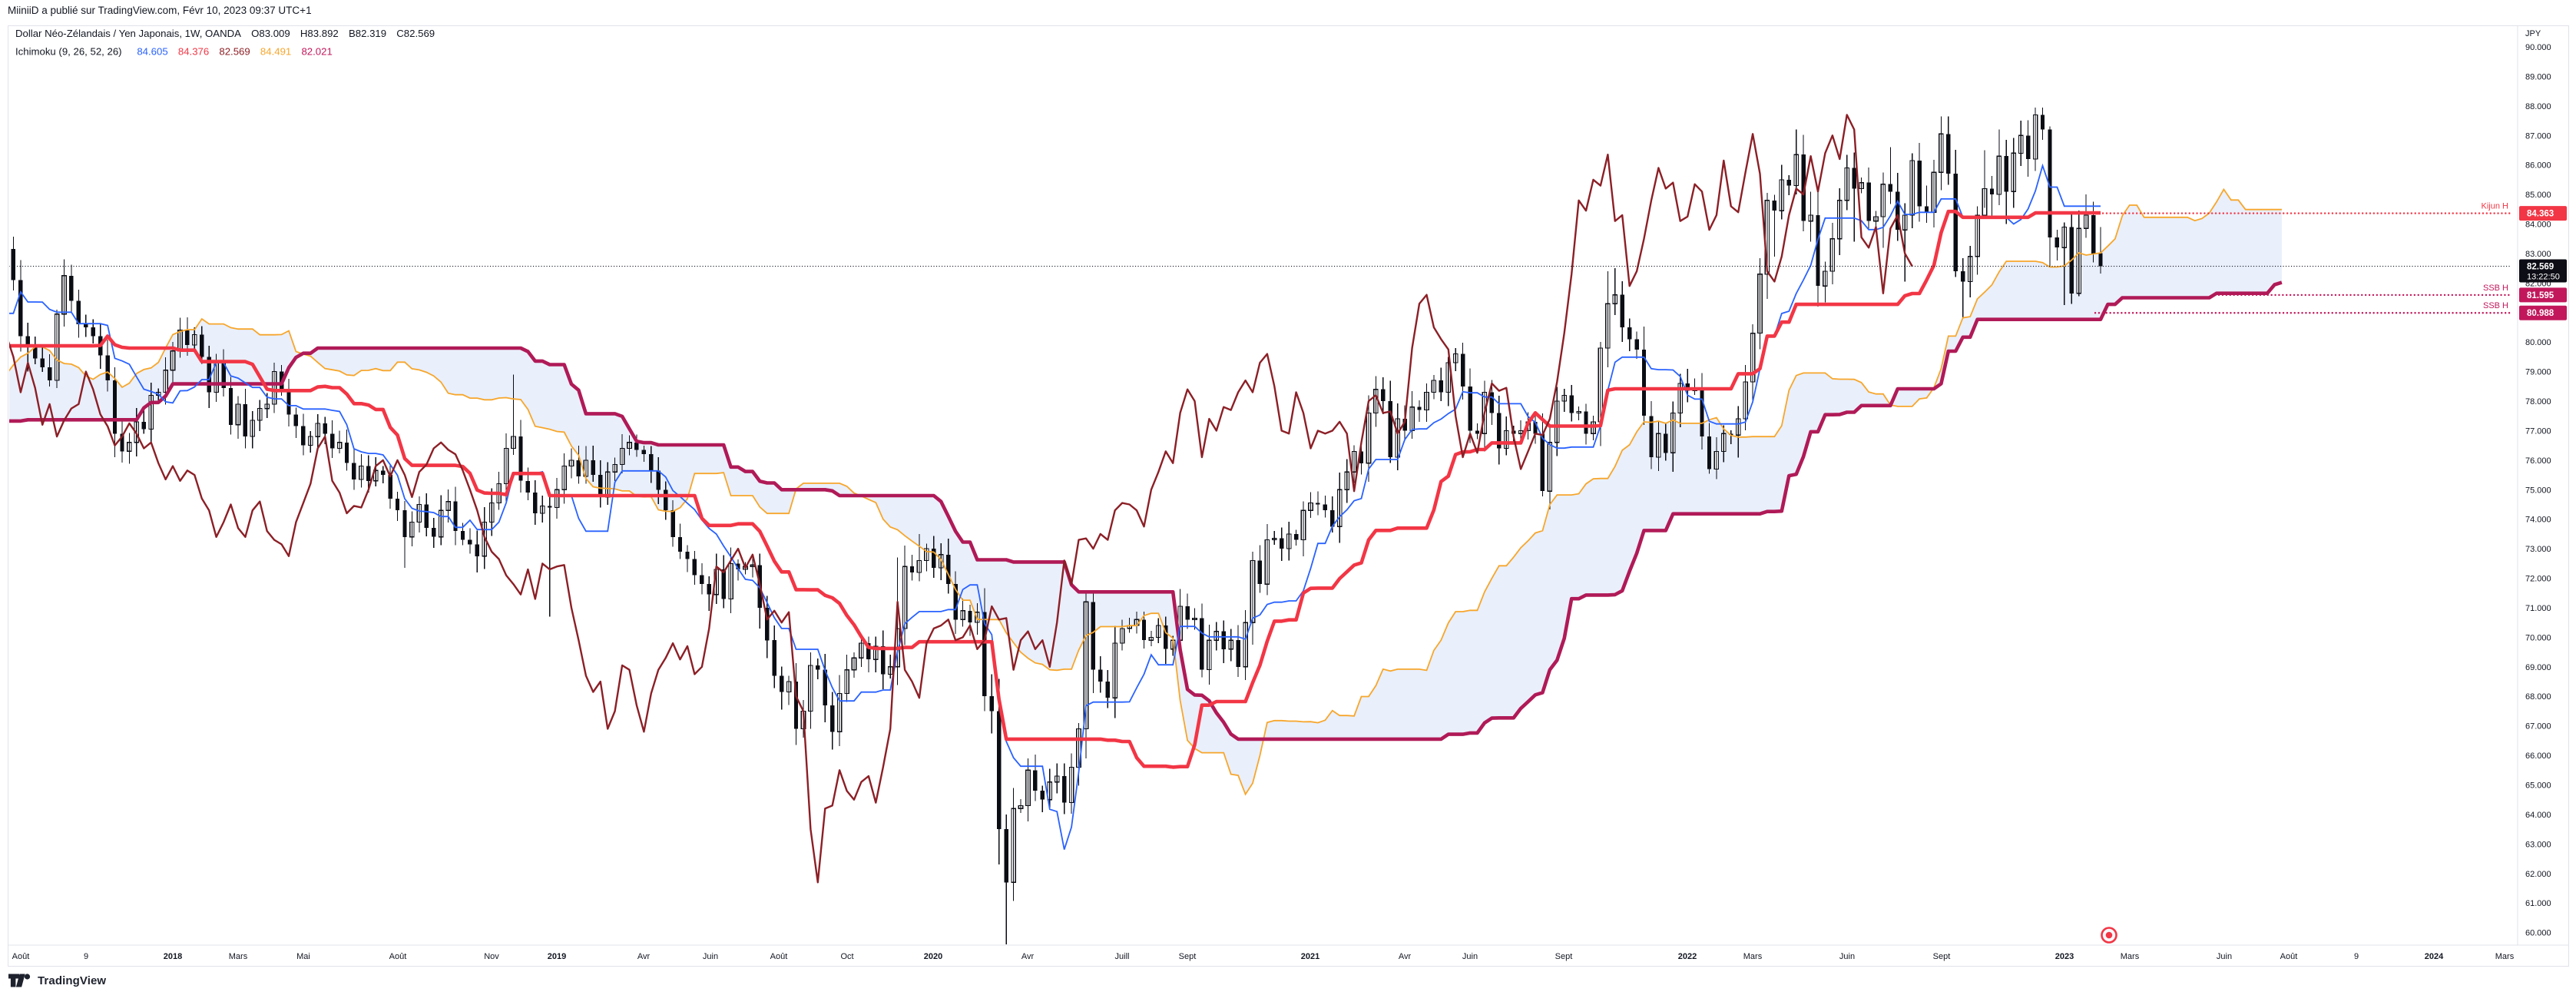  Describe the element at coordinates (314, 34) in the screenshot. I see `ohlc-h: H83.892` at that location.